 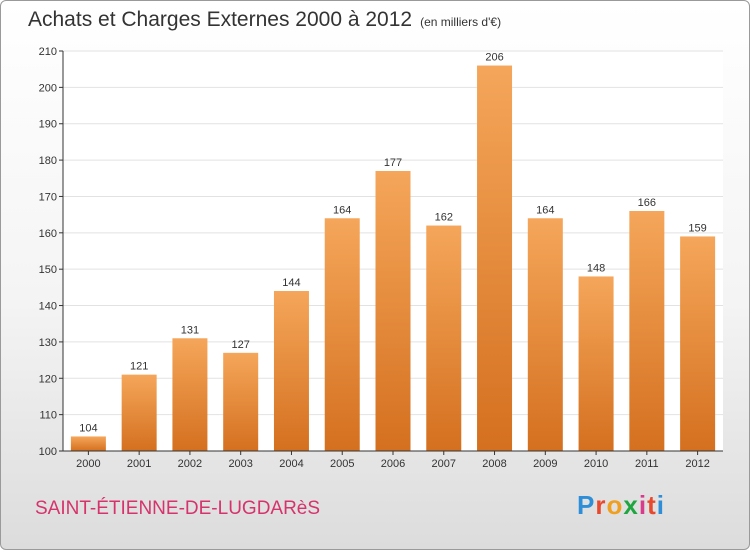 I want to click on place-name: SAINT-ÉTIENNE-DE-LUGDARèS, so click(x=178, y=508).